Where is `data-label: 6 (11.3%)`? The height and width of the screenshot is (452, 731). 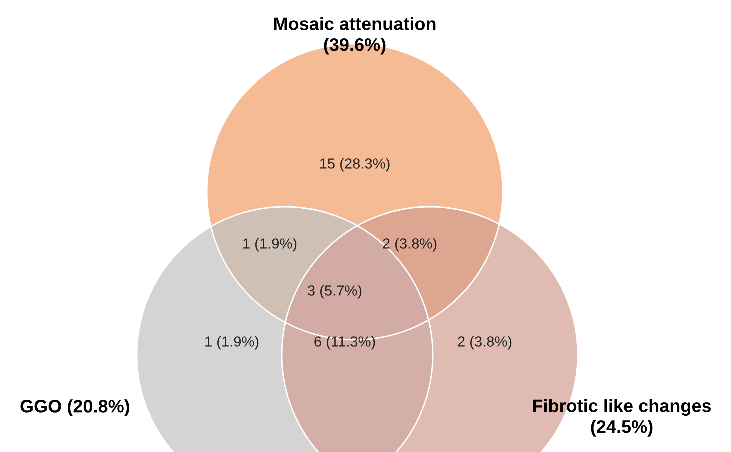
data-label: 6 (11.3%) is located at coordinates (345, 343).